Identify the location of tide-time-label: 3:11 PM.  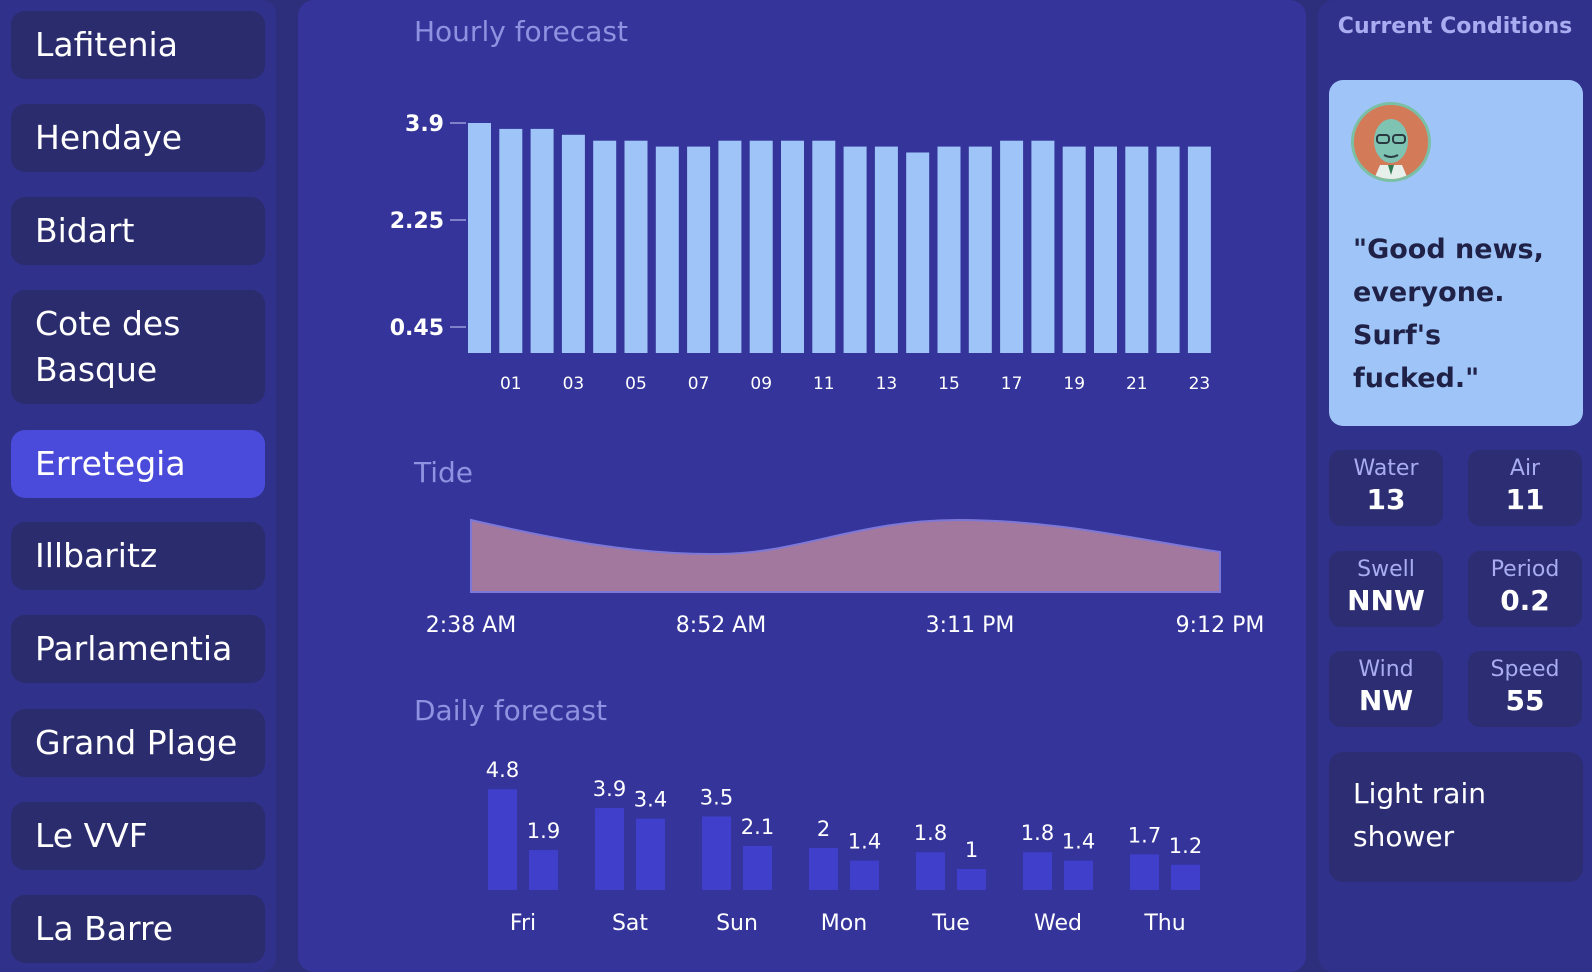
(970, 625).